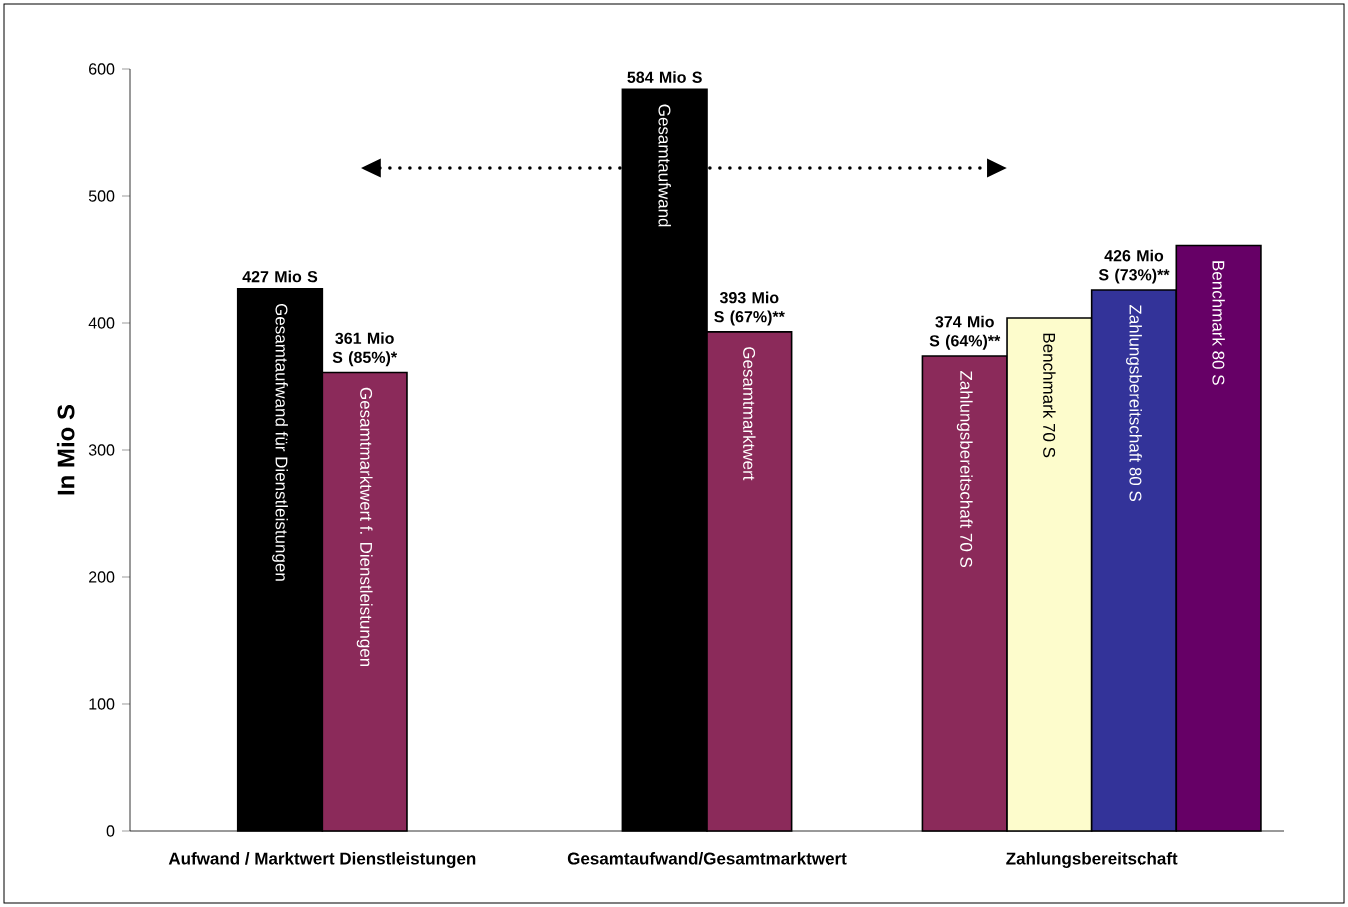  What do you see at coordinates (707, 858) in the screenshot?
I see `x-tick-label: Gesamtaufwand/Gesamtmarktwert` at bounding box center [707, 858].